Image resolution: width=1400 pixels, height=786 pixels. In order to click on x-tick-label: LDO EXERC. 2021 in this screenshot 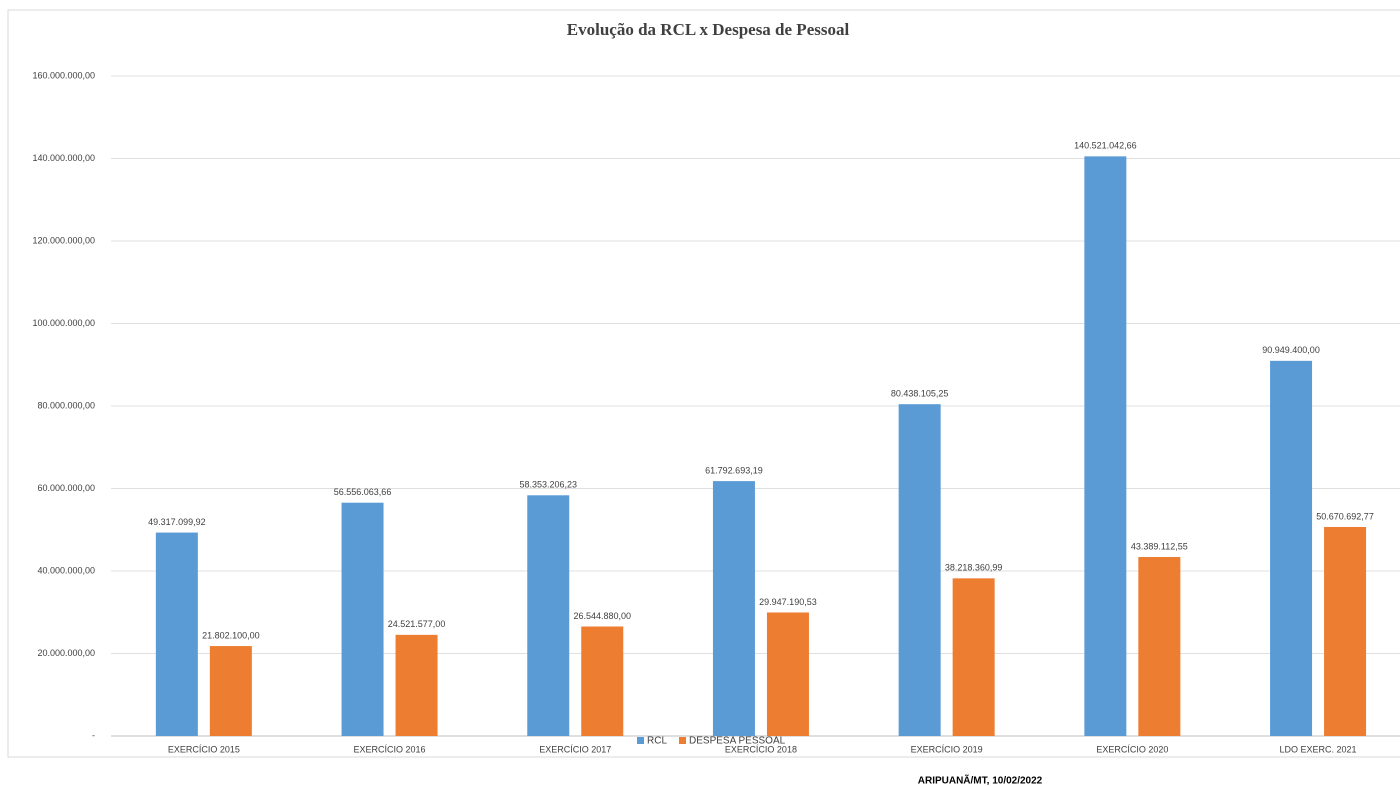, I will do `click(1318, 749)`.